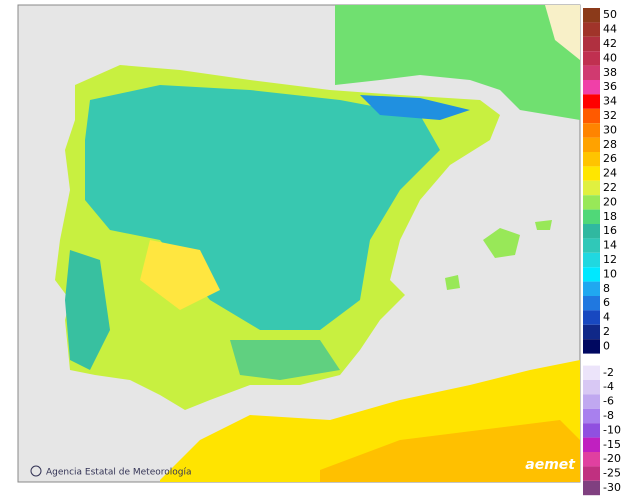  I want to click on zone-pyrenees, so click(415, 107).